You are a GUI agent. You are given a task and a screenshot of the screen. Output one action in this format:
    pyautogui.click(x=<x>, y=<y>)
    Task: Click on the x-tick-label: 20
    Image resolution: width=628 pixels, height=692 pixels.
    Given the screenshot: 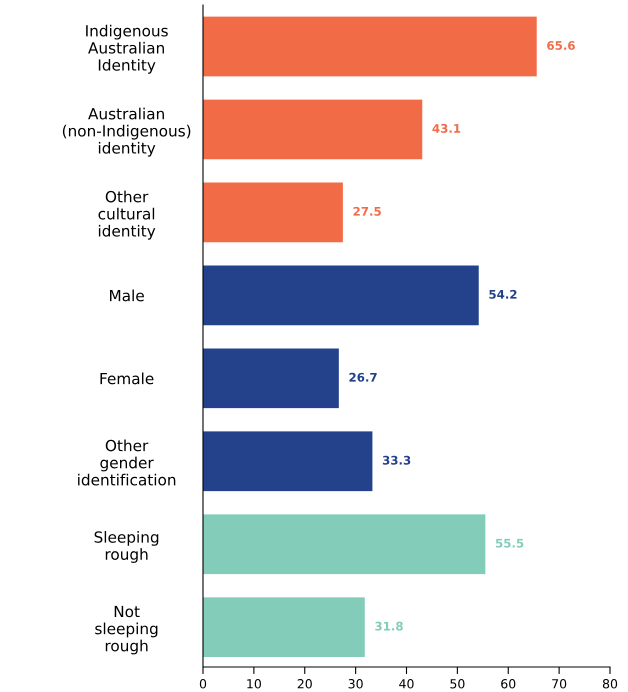 What is the action you would take?
    pyautogui.click(x=305, y=683)
    